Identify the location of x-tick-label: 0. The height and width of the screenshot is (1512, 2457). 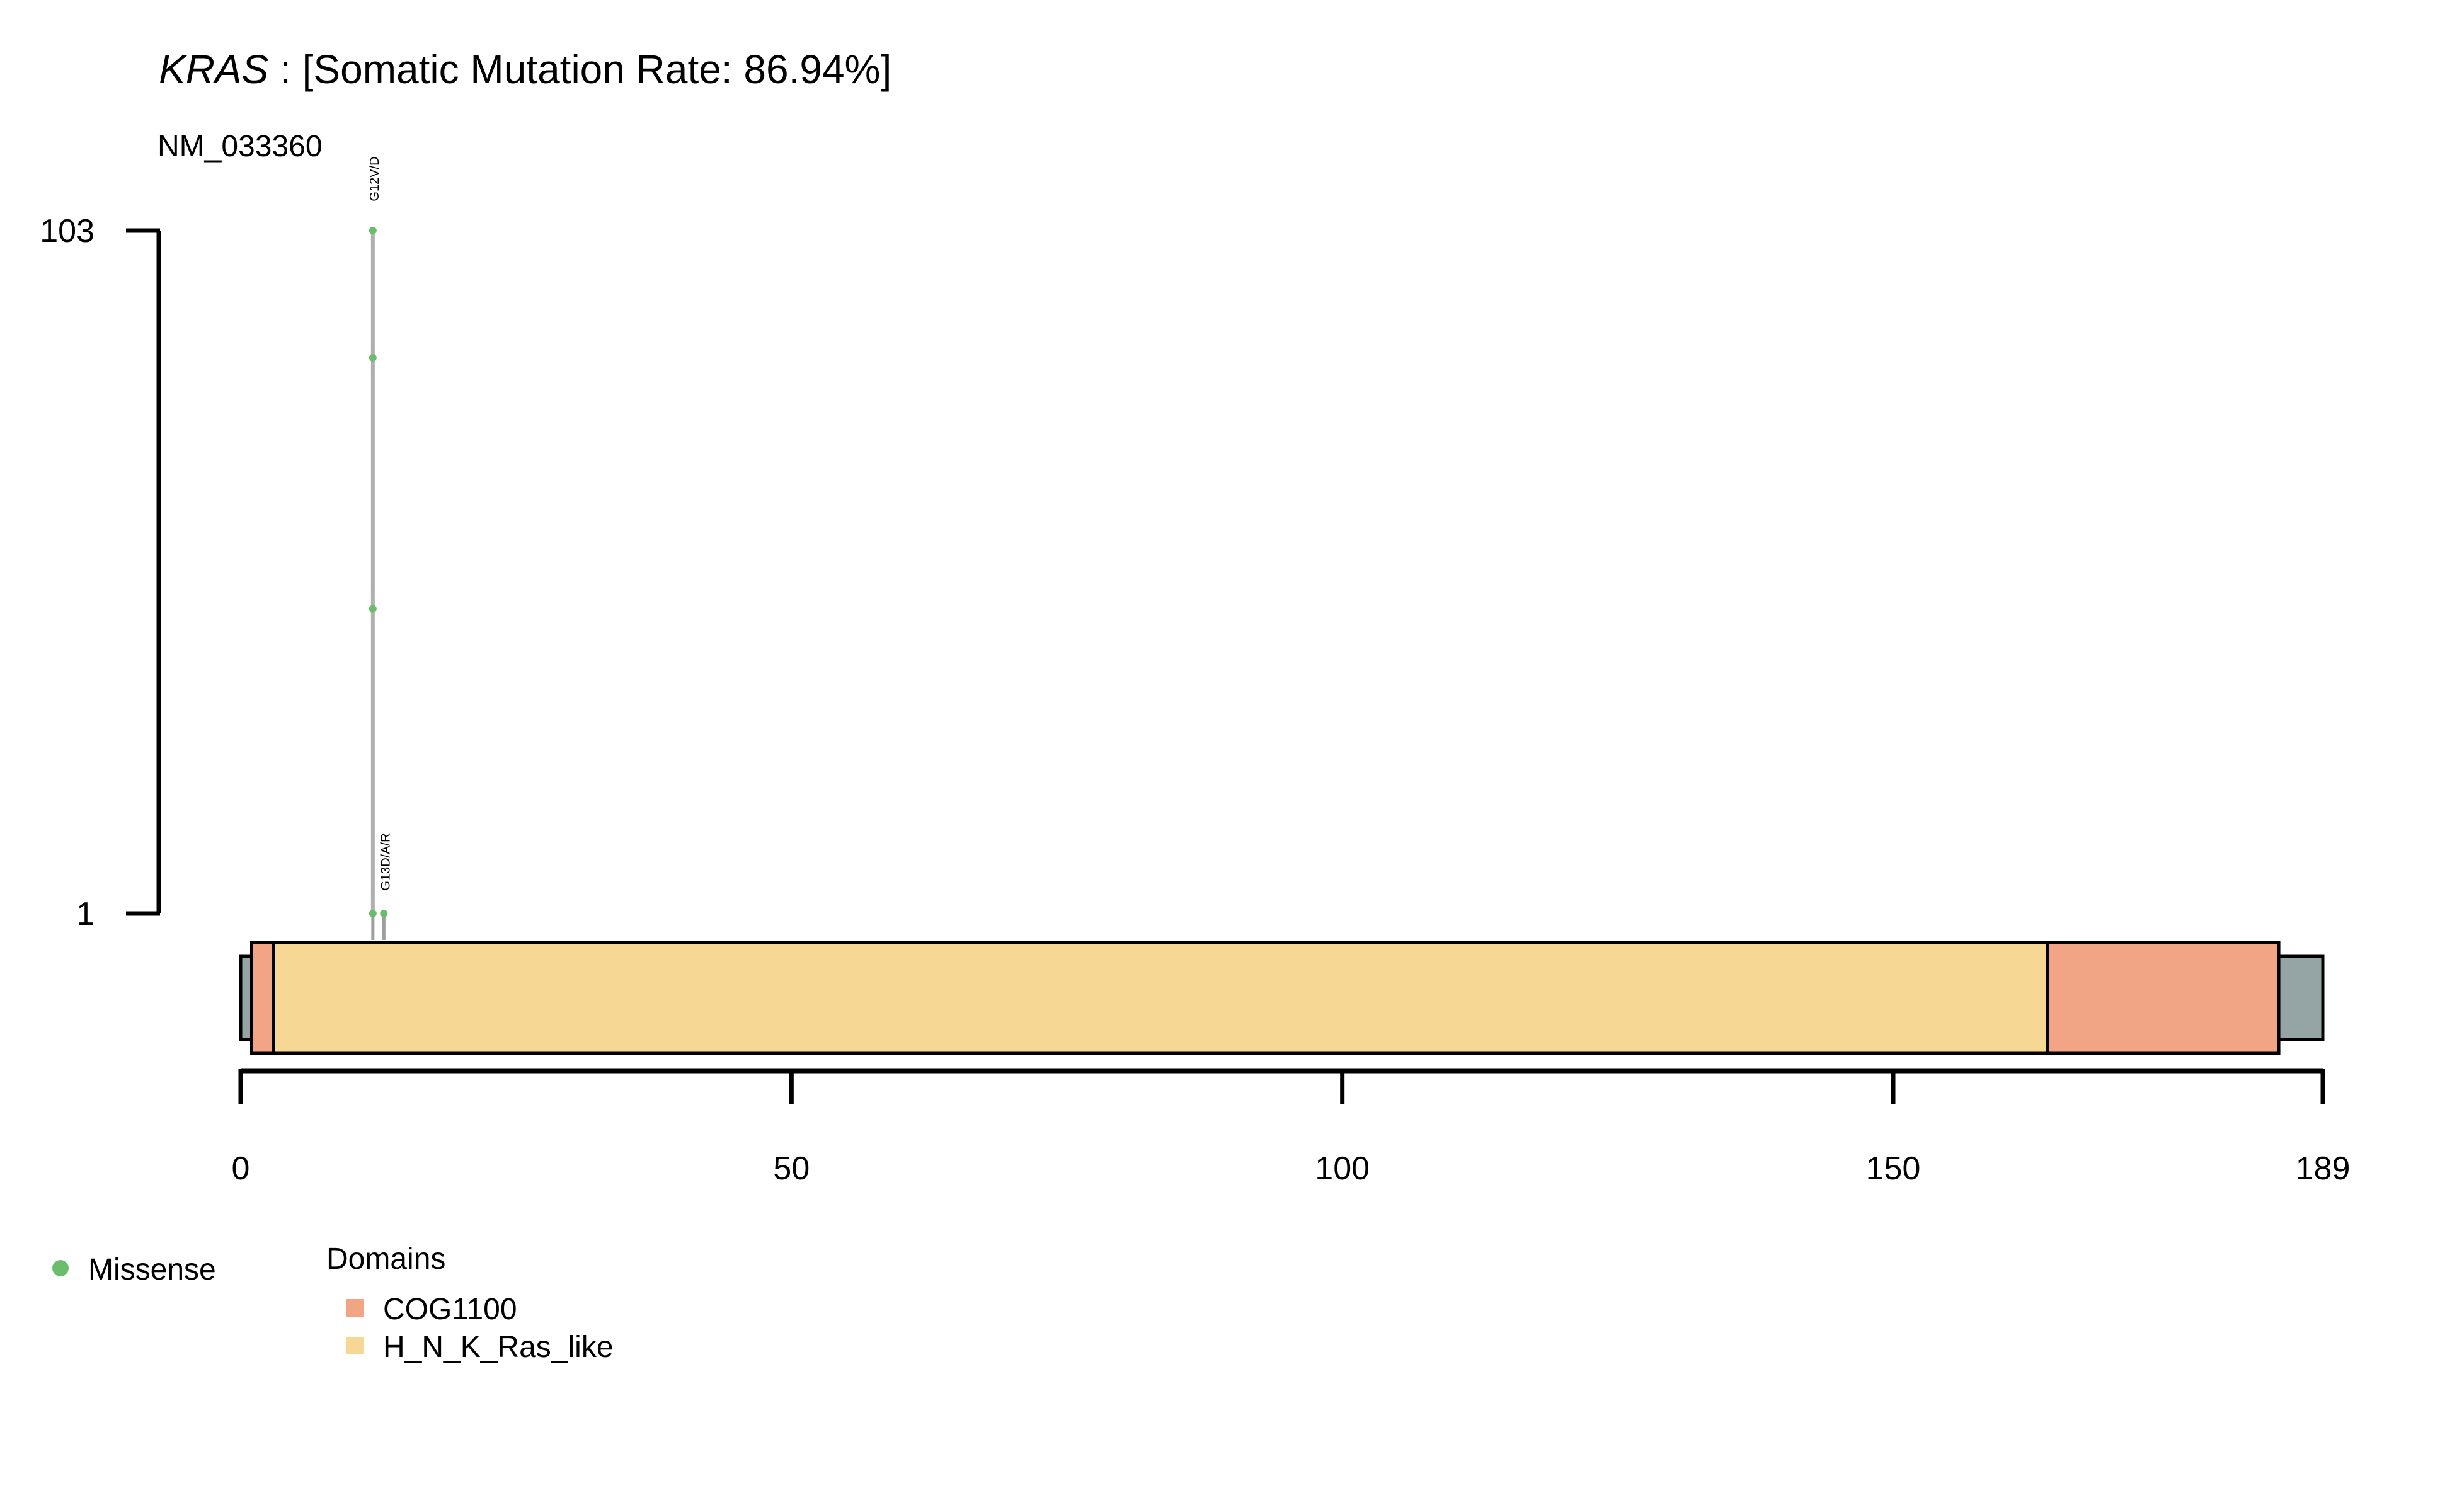
(241, 1168).